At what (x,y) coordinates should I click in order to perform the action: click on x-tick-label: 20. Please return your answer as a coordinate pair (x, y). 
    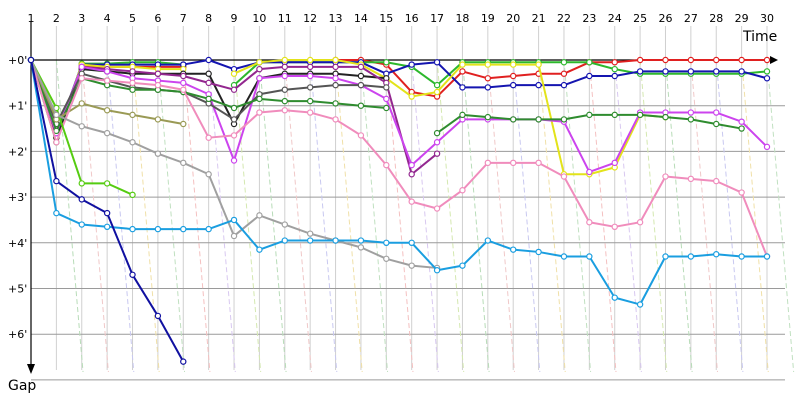
    Looking at the image, I should click on (513, 18).